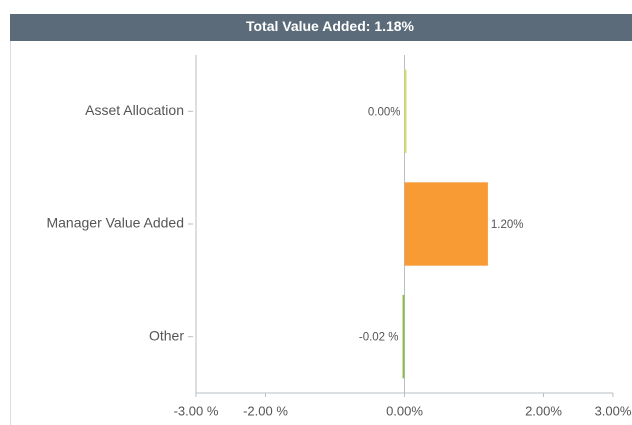 The height and width of the screenshot is (425, 632). Describe the element at coordinates (507, 225) in the screenshot. I see `value-label: 1.20%` at that location.